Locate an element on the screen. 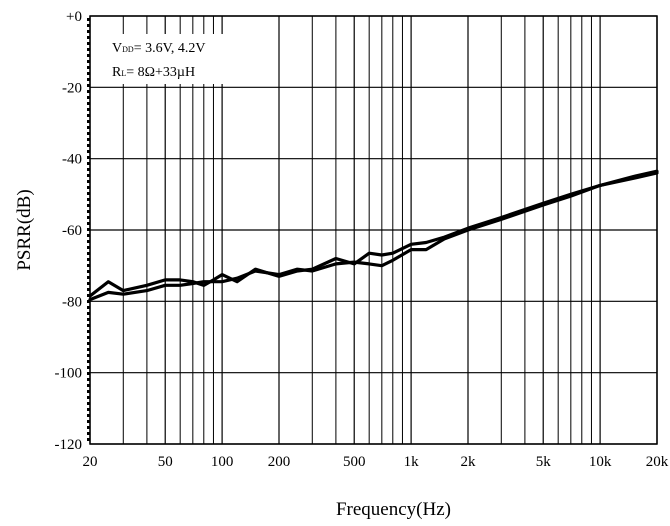 Image resolution: width=670 pixels, height=526 pixels. y-tick-label: -120 is located at coordinates (69, 445).